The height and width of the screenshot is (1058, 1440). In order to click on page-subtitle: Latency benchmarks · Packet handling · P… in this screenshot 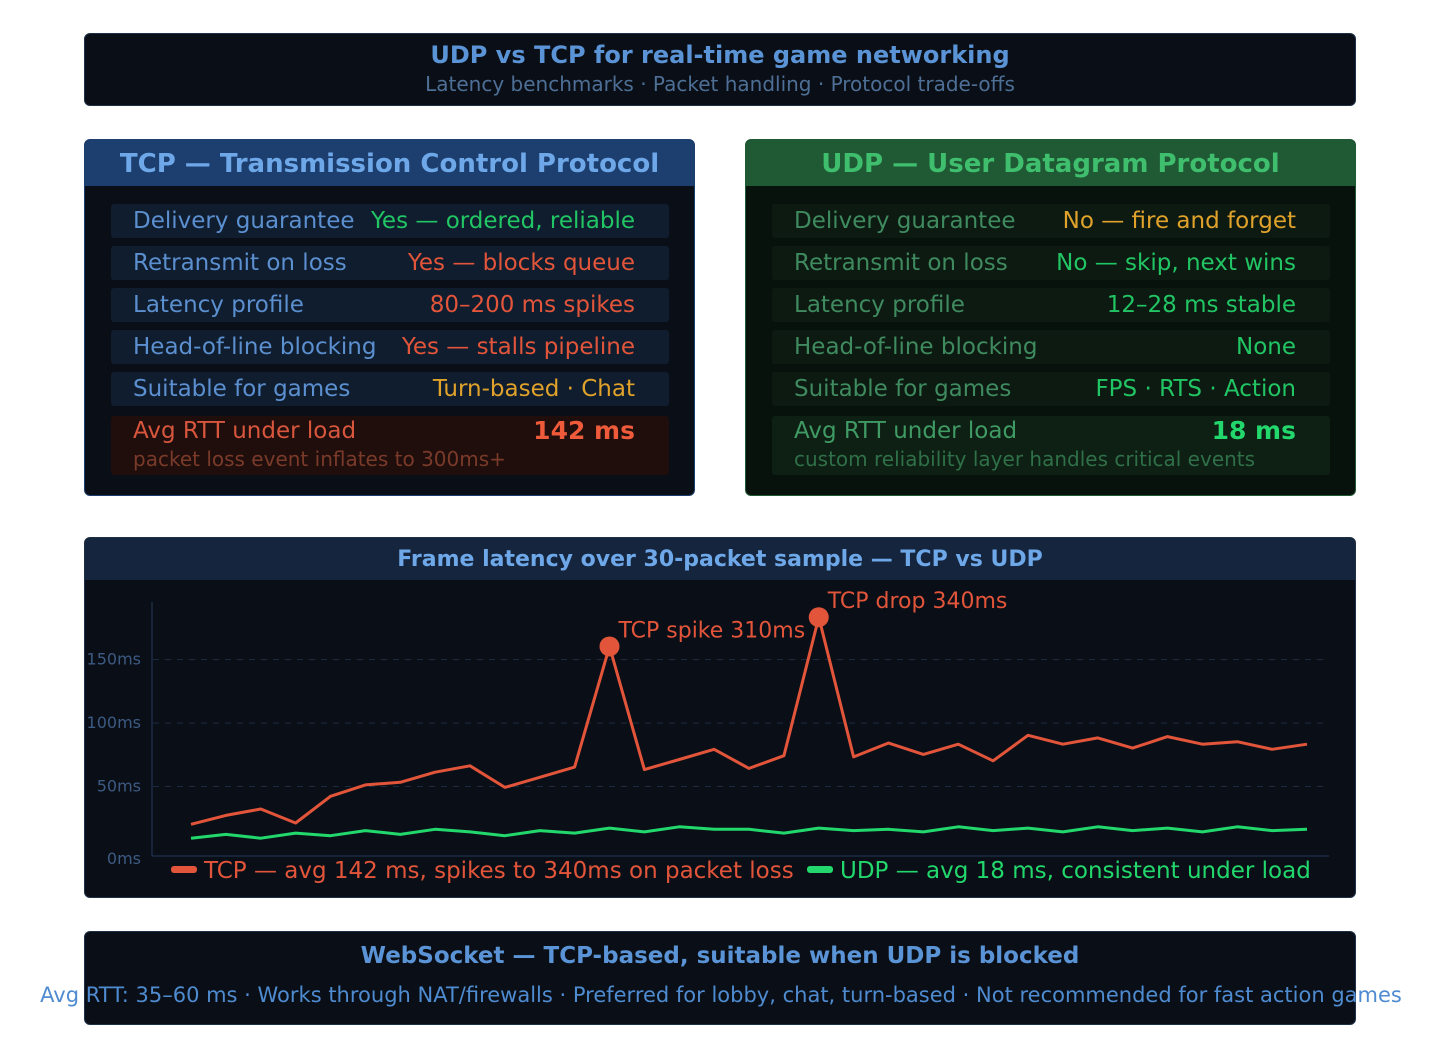, I will do `click(720, 84)`.